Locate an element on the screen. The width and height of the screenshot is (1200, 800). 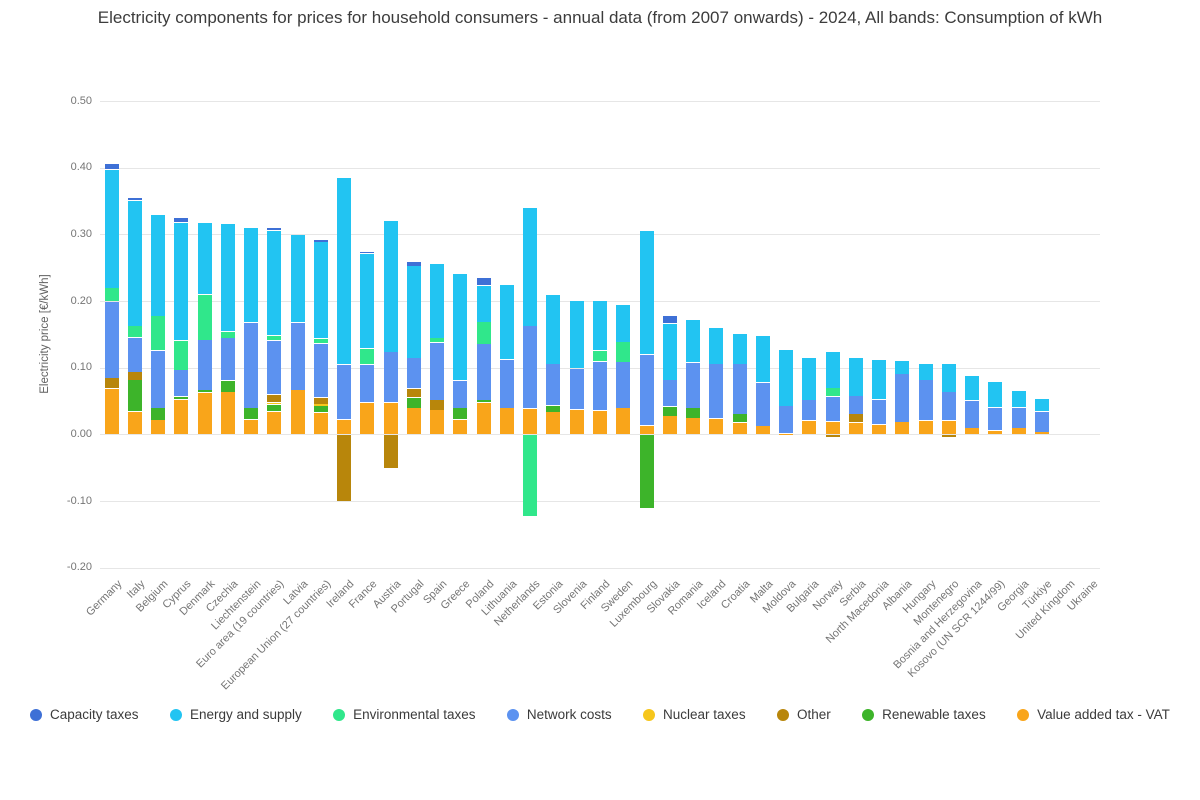
legend-item-other: Other is located at coordinates (803, 714).